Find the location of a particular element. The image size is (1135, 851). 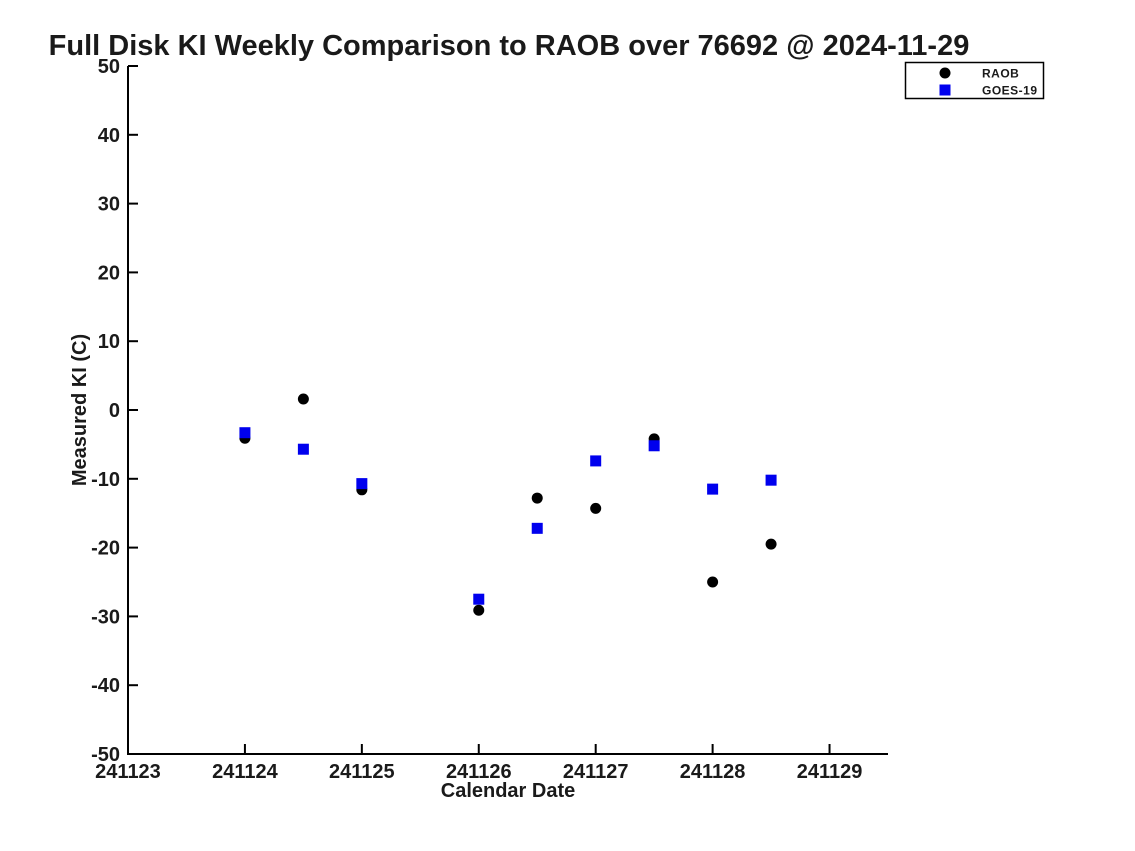

x-tick-label: 241125 is located at coordinates (362, 772).